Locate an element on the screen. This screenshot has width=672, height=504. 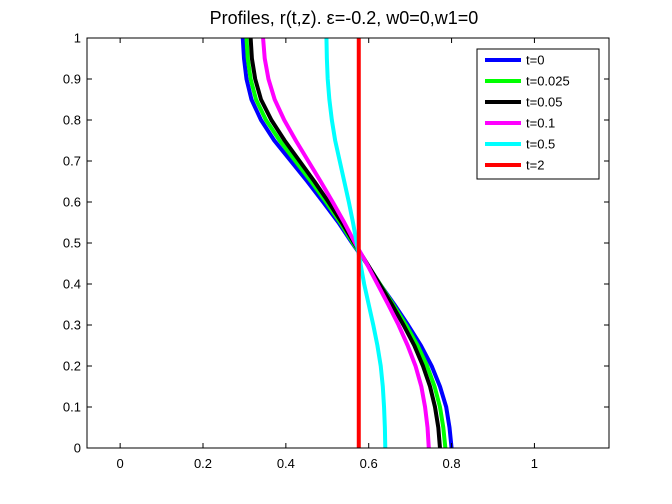
y-tick-label: 0.7 is located at coordinates (72, 161).